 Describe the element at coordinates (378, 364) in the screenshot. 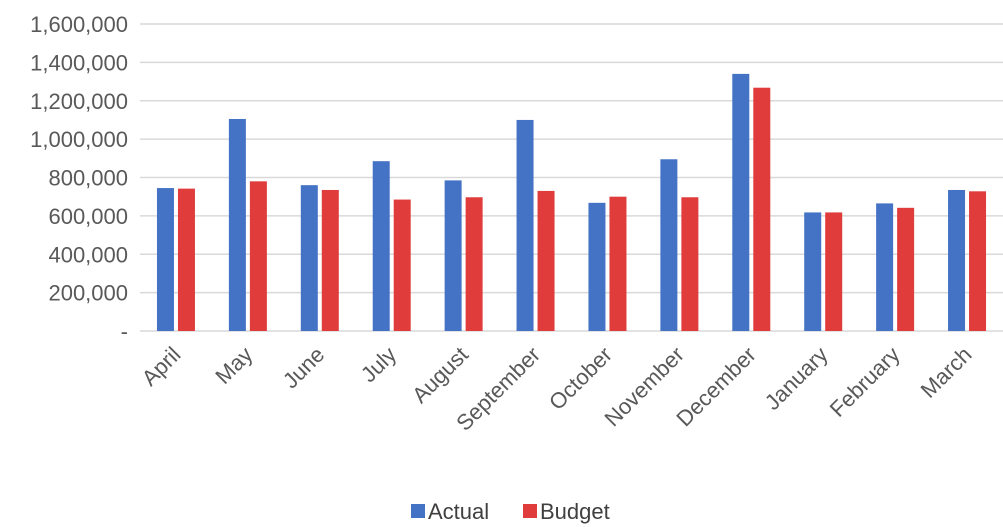

I see `x-category-label: July` at that location.